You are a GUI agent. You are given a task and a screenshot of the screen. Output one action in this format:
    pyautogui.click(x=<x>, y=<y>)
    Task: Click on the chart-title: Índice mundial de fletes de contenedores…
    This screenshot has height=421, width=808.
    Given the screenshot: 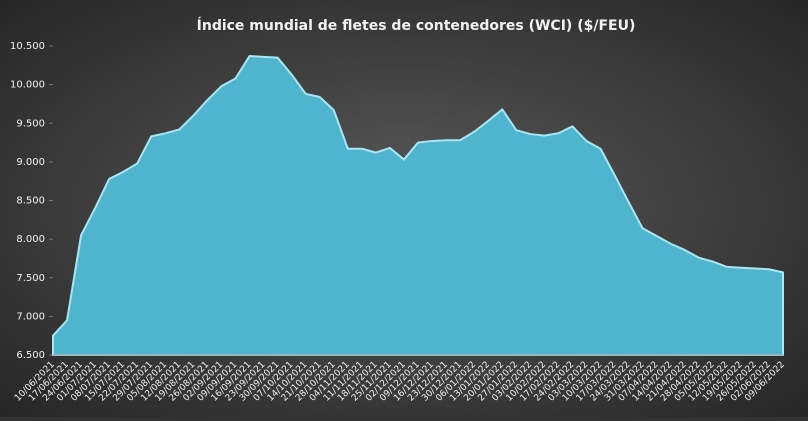 What is the action you would take?
    pyautogui.click(x=416, y=25)
    